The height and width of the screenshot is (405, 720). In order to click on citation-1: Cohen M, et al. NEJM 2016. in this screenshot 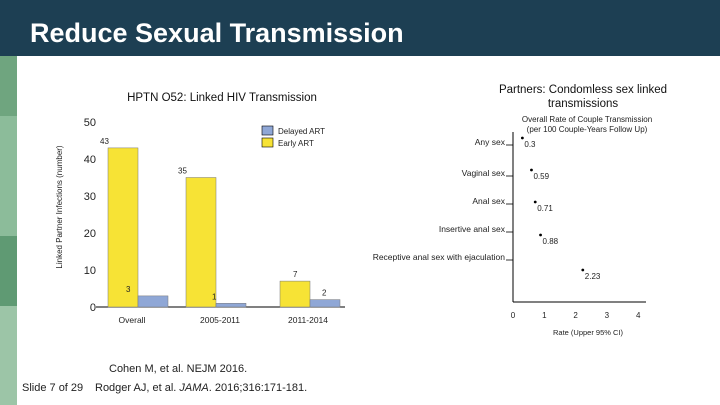, I will do `click(178, 369)`.